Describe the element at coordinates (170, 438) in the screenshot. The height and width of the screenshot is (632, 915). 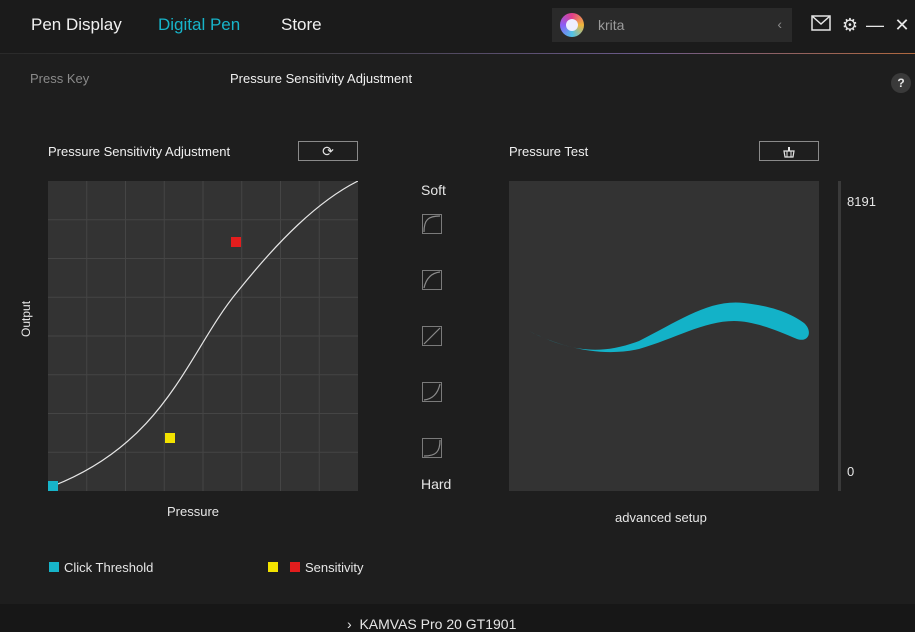
I see `sensitivity-low-handle` at that location.